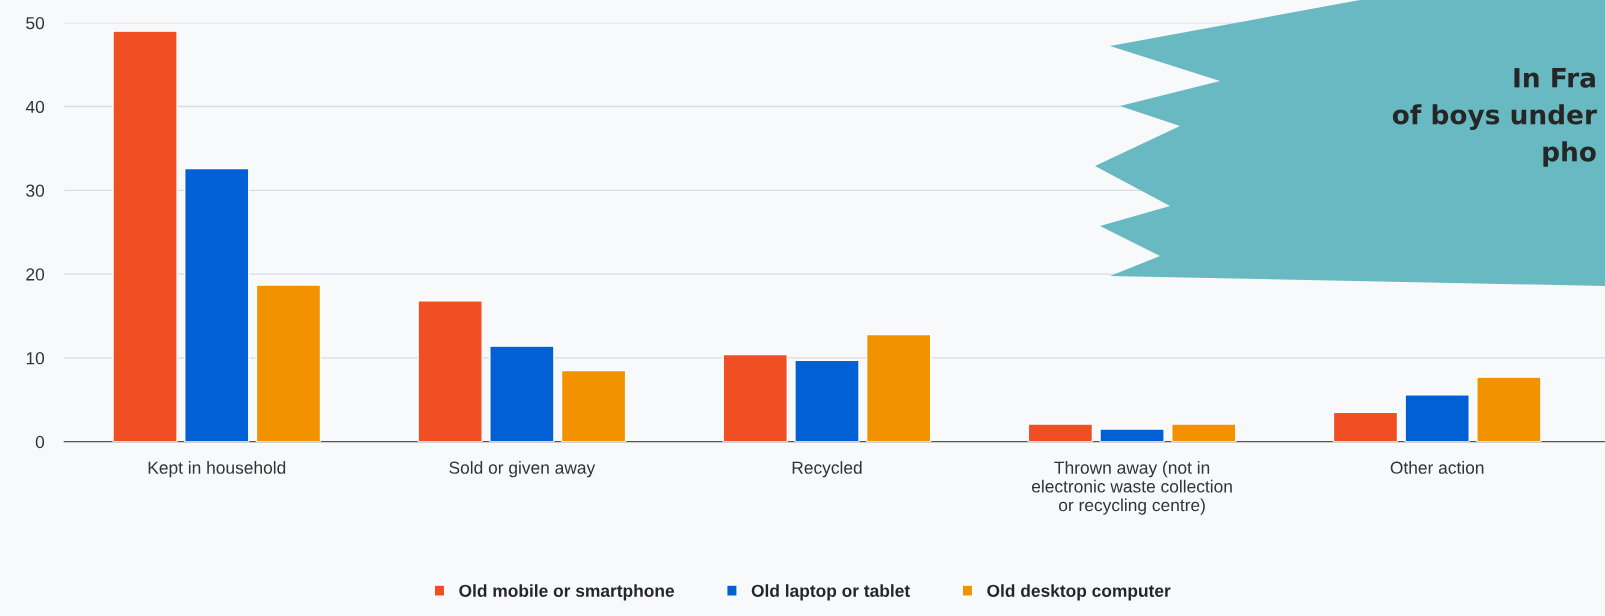 The image size is (1605, 616). What do you see at coordinates (1079, 592) in the screenshot?
I see `legend-label: Old desktop computer` at bounding box center [1079, 592].